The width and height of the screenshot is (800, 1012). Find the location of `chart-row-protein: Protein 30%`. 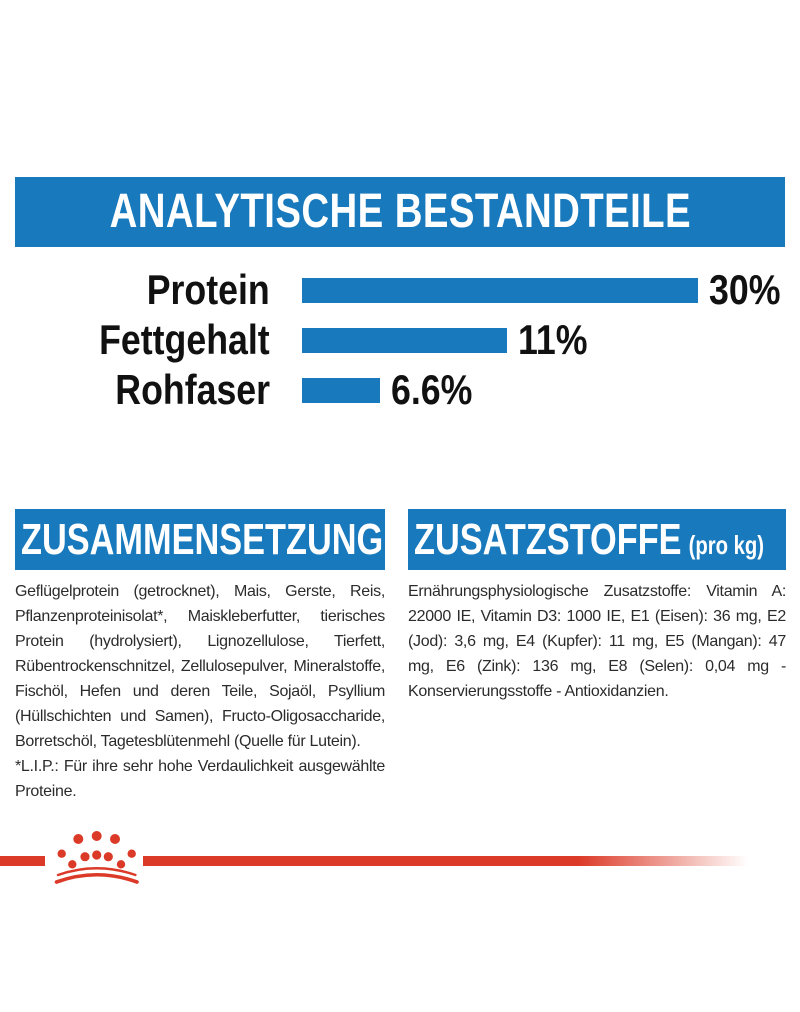

chart-row-protein: Protein 30% is located at coordinates (400, 290).